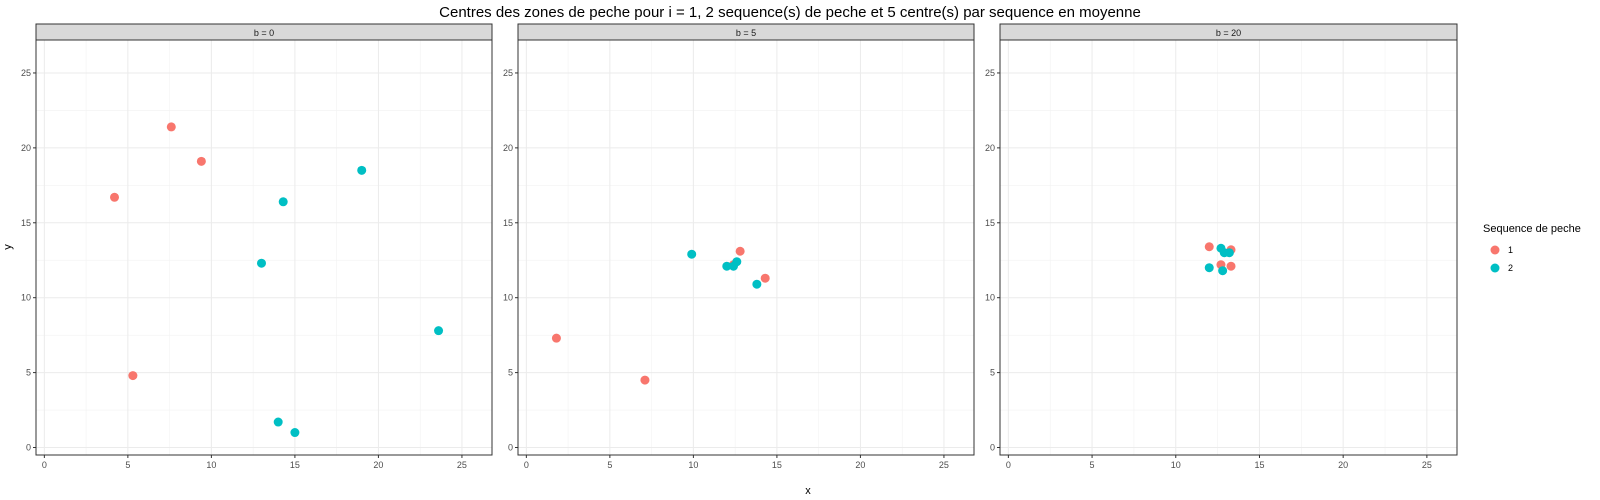 This screenshot has width=1600, height=500. I want to click on y-axis-title: y, so click(8, 247).